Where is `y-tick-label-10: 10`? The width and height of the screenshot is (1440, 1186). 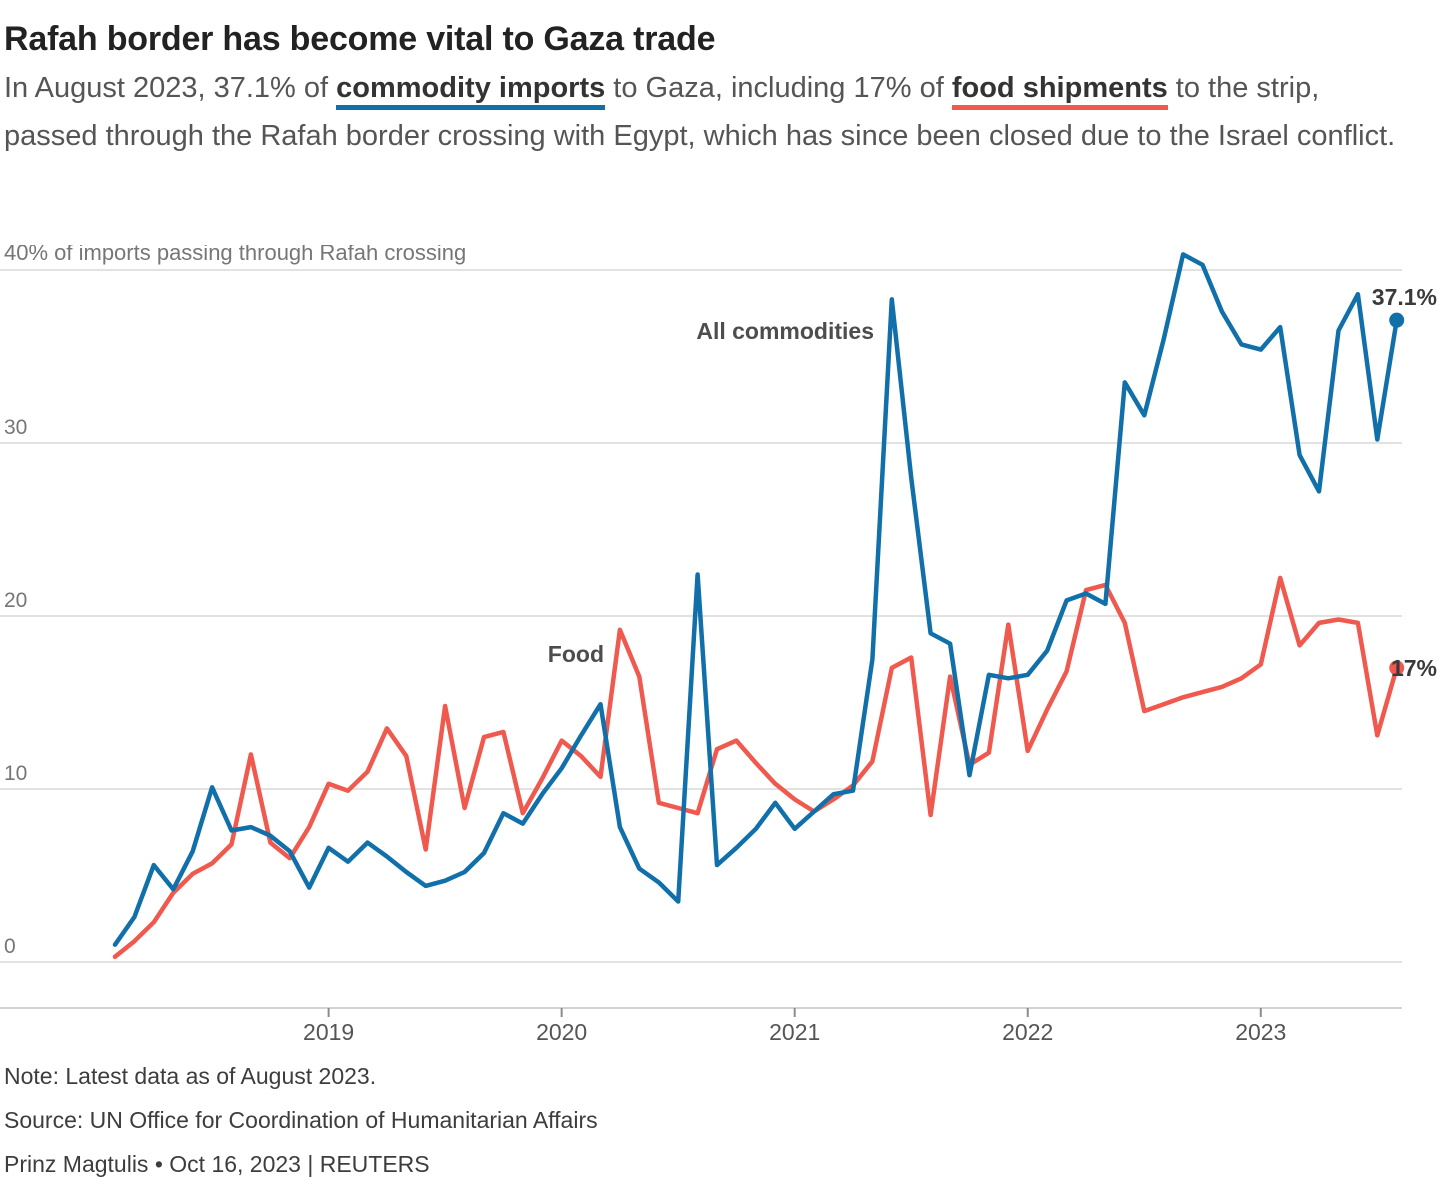
y-tick-label-10: 10 is located at coordinates (15, 773).